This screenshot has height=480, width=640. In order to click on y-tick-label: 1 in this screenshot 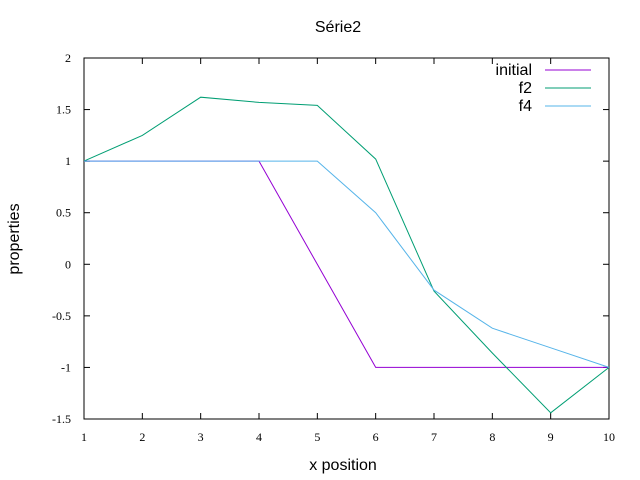, I will do `click(68, 161)`.